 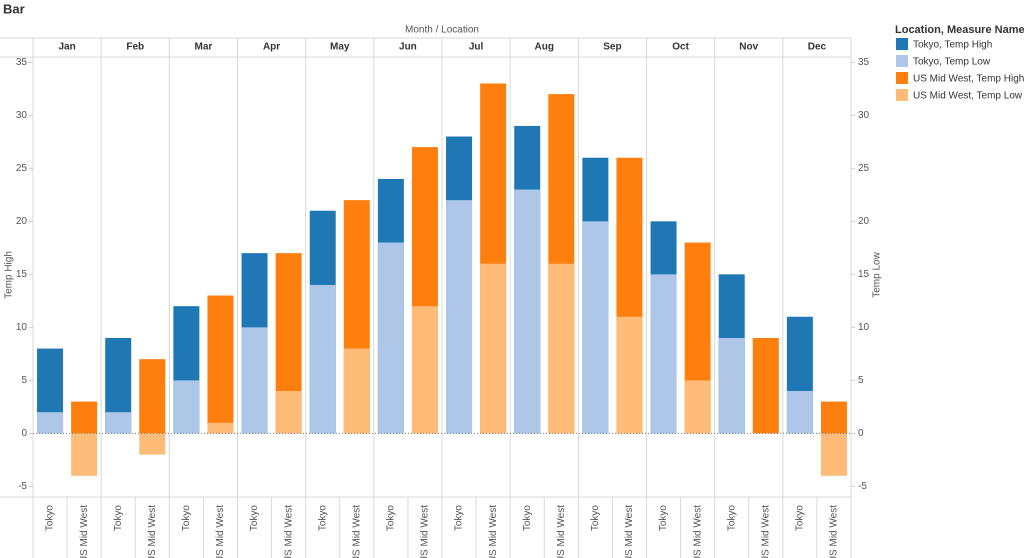 I want to click on y-tick-label: 25, so click(x=22, y=168).